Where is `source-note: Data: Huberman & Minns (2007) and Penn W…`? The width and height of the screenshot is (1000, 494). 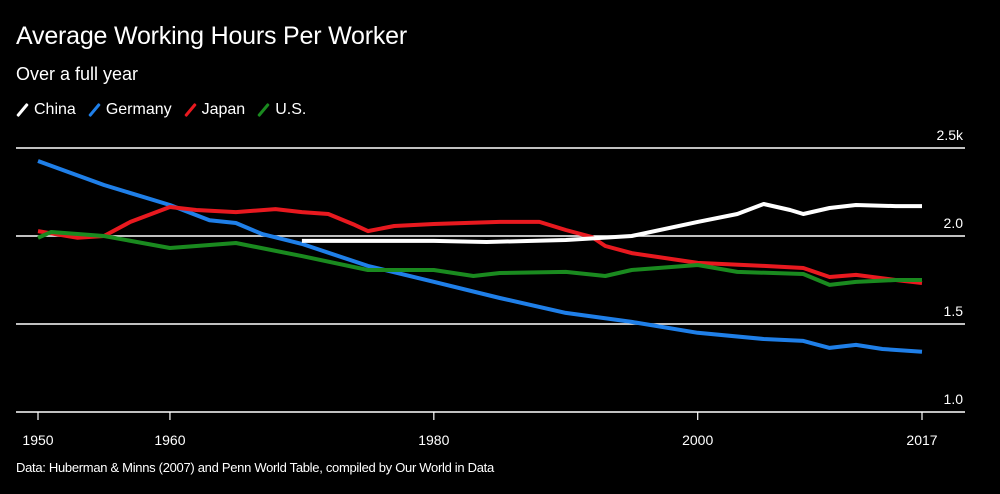 source-note: Data: Huberman & Minns (2007) and Penn W… is located at coordinates (255, 467).